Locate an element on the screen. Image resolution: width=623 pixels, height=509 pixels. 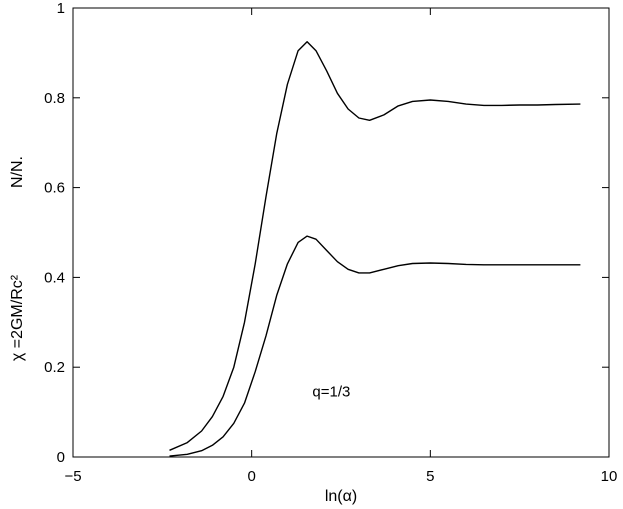
y-axis-label-lower: χ =2GM/Rc² is located at coordinates (17, 317).